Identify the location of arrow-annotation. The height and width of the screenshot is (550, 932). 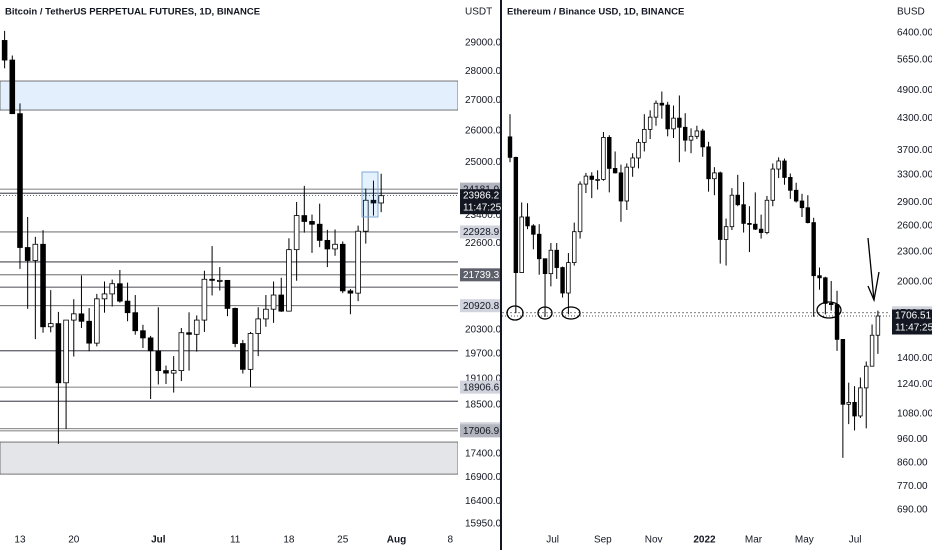
(871, 269).